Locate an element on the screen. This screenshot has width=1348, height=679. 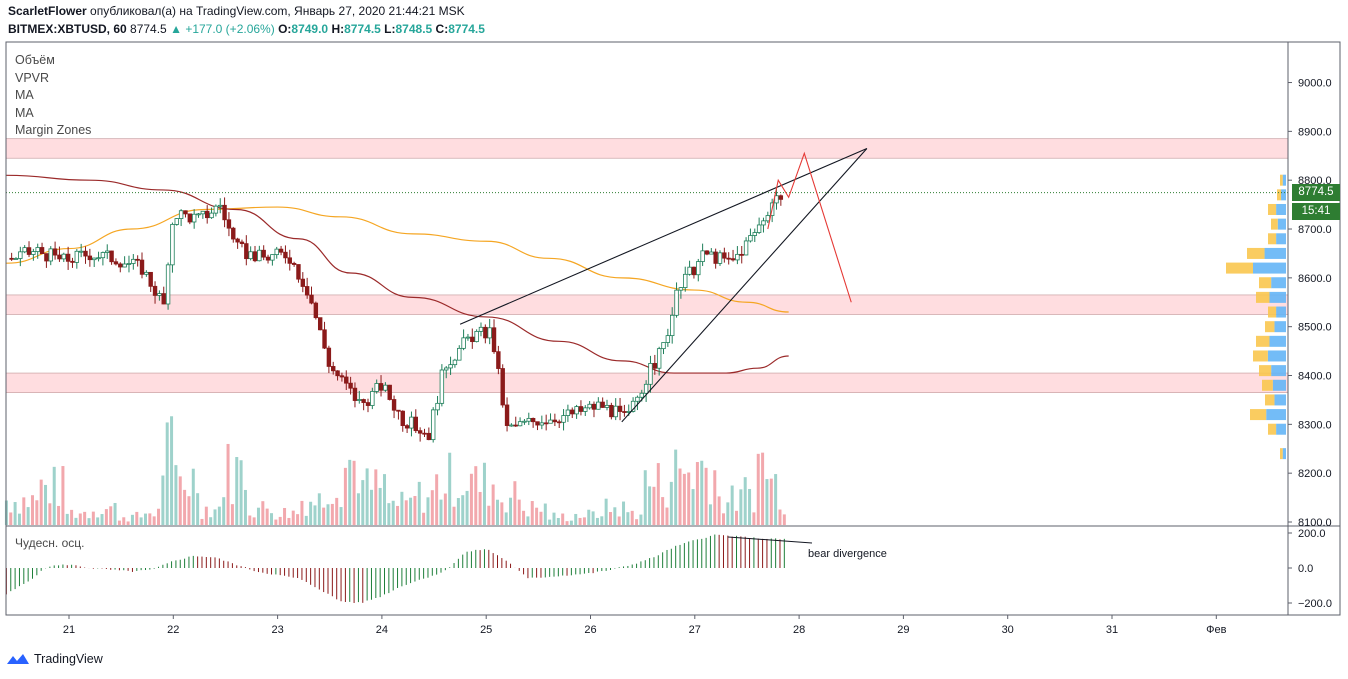
bear-divergence-label: bear divergence is located at coordinates (847, 554).